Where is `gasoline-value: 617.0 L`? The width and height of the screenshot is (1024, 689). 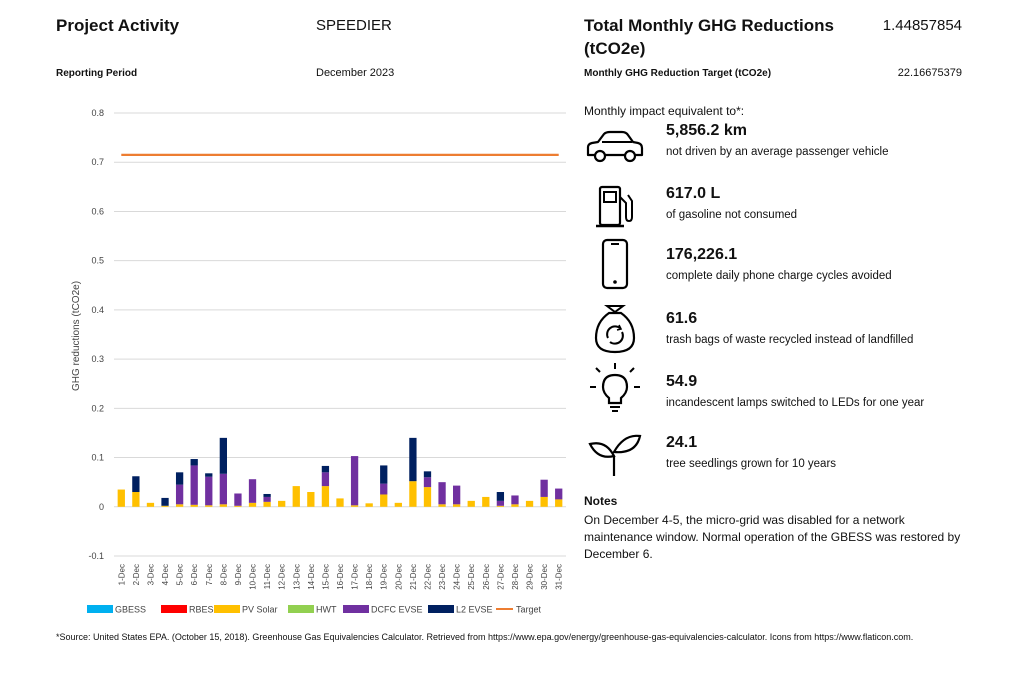 gasoline-value: 617.0 L is located at coordinates (693, 193).